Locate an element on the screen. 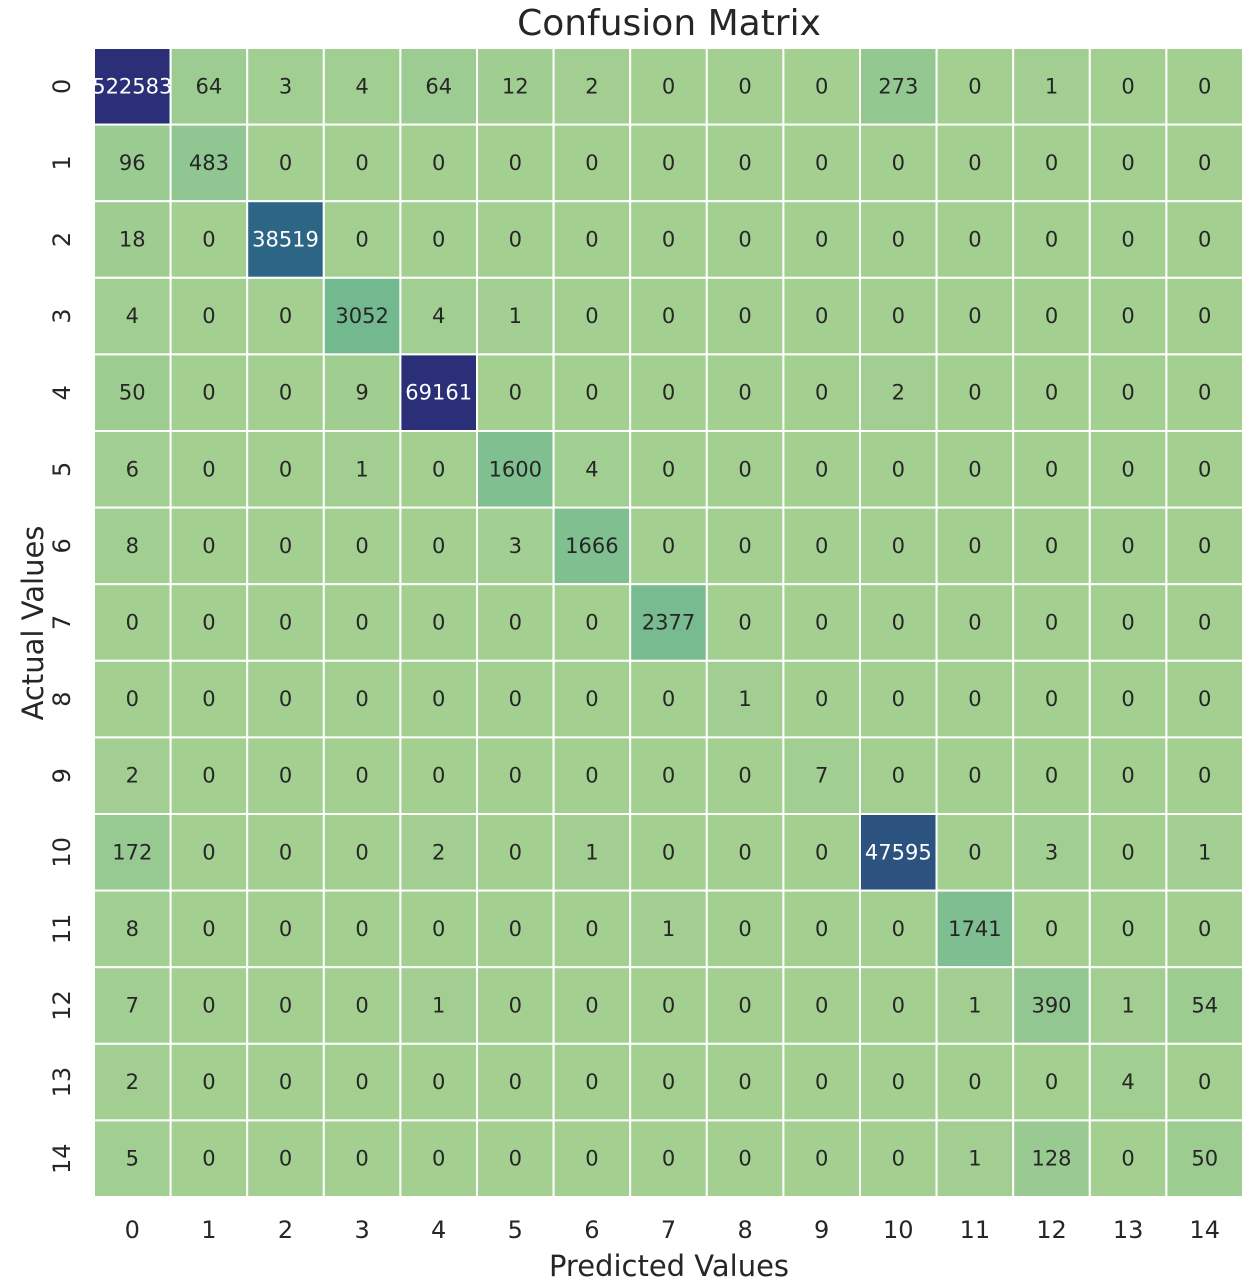 Image resolution: width=1250 pixels, height=1284 pixels. cell-label-1-10: 0 is located at coordinates (898, 163).